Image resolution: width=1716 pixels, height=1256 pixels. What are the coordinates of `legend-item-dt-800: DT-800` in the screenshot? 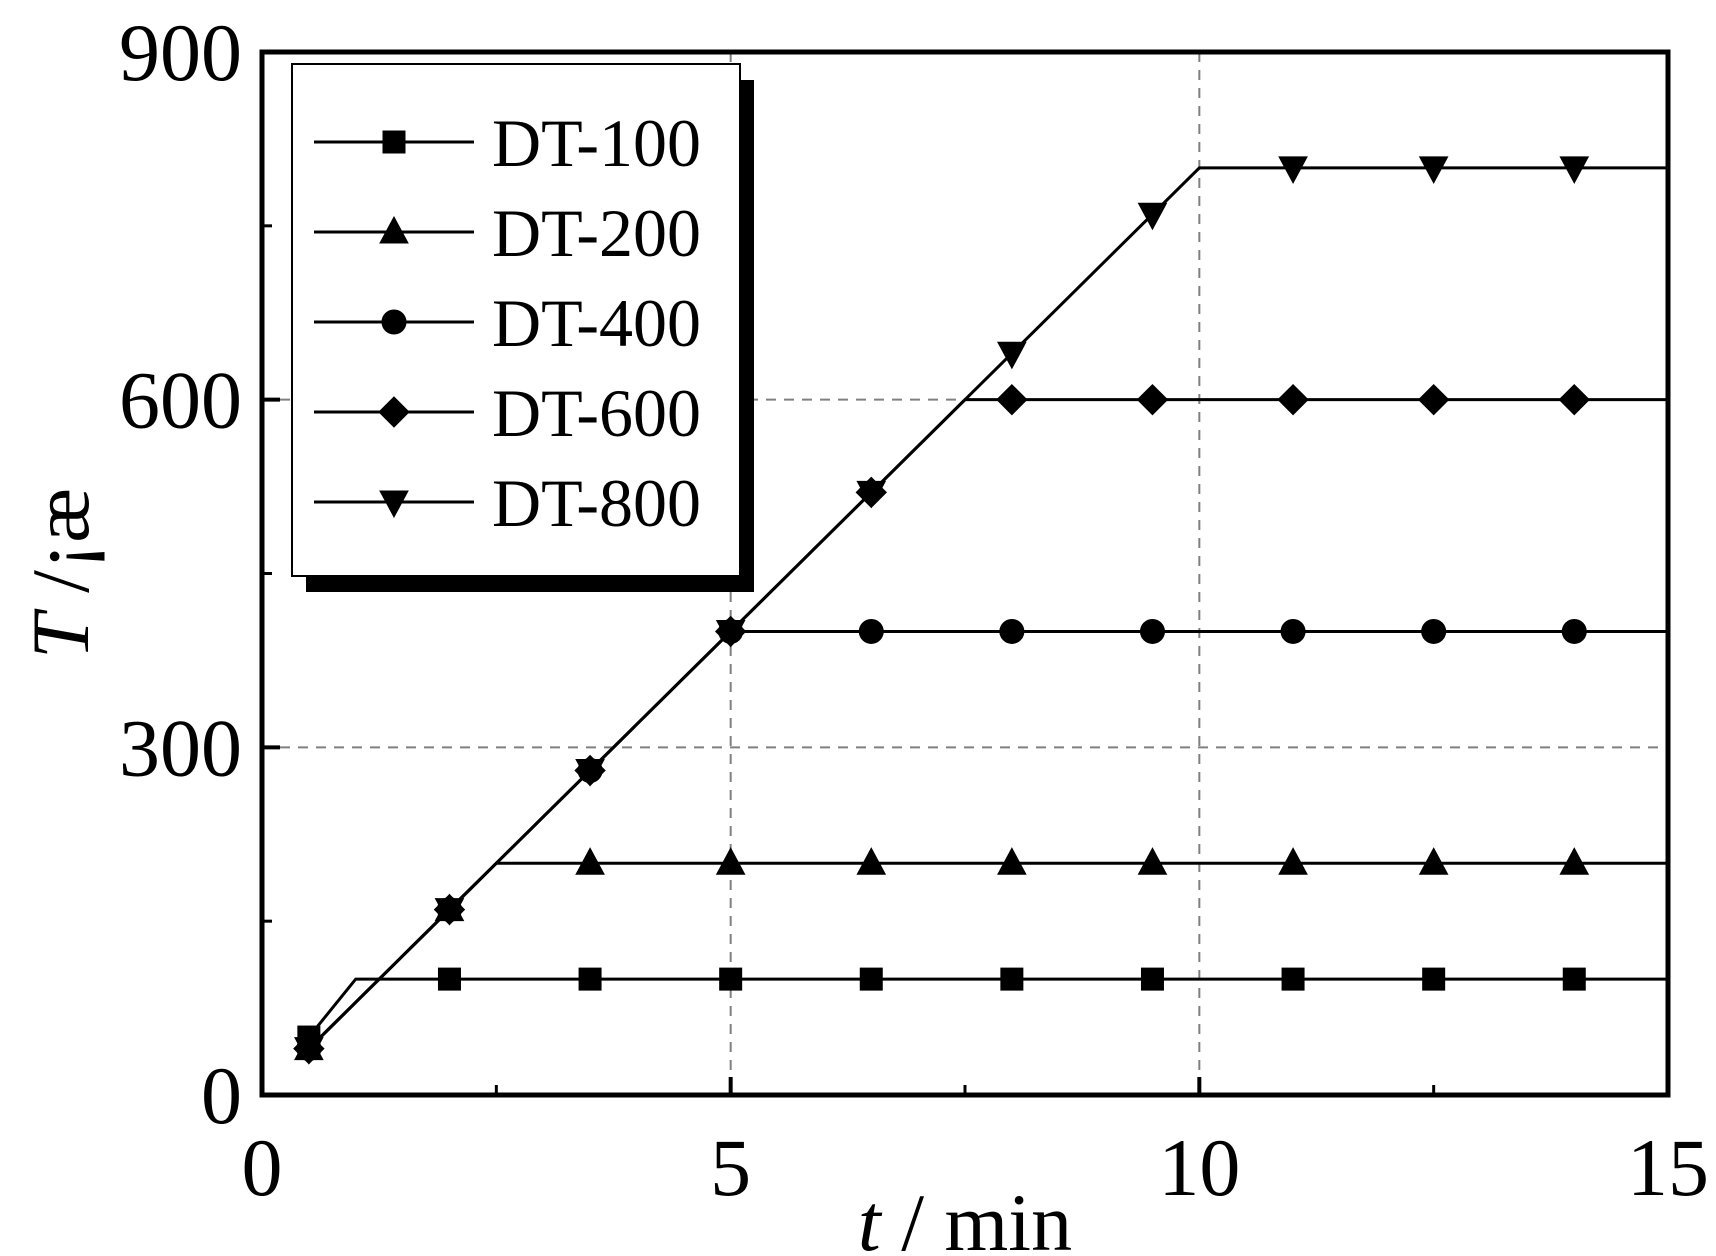 It's located at (507, 503).